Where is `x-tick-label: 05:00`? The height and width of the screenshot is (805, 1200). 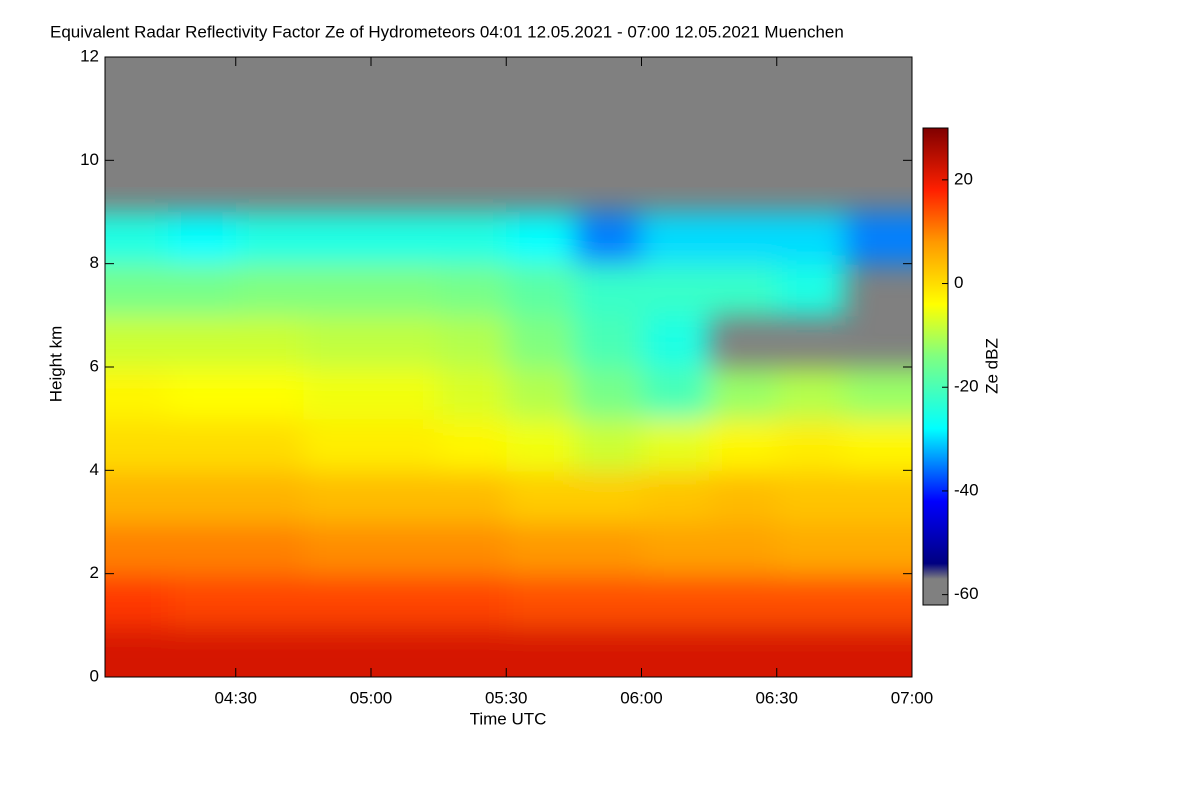
x-tick-label: 05:00 is located at coordinates (371, 697).